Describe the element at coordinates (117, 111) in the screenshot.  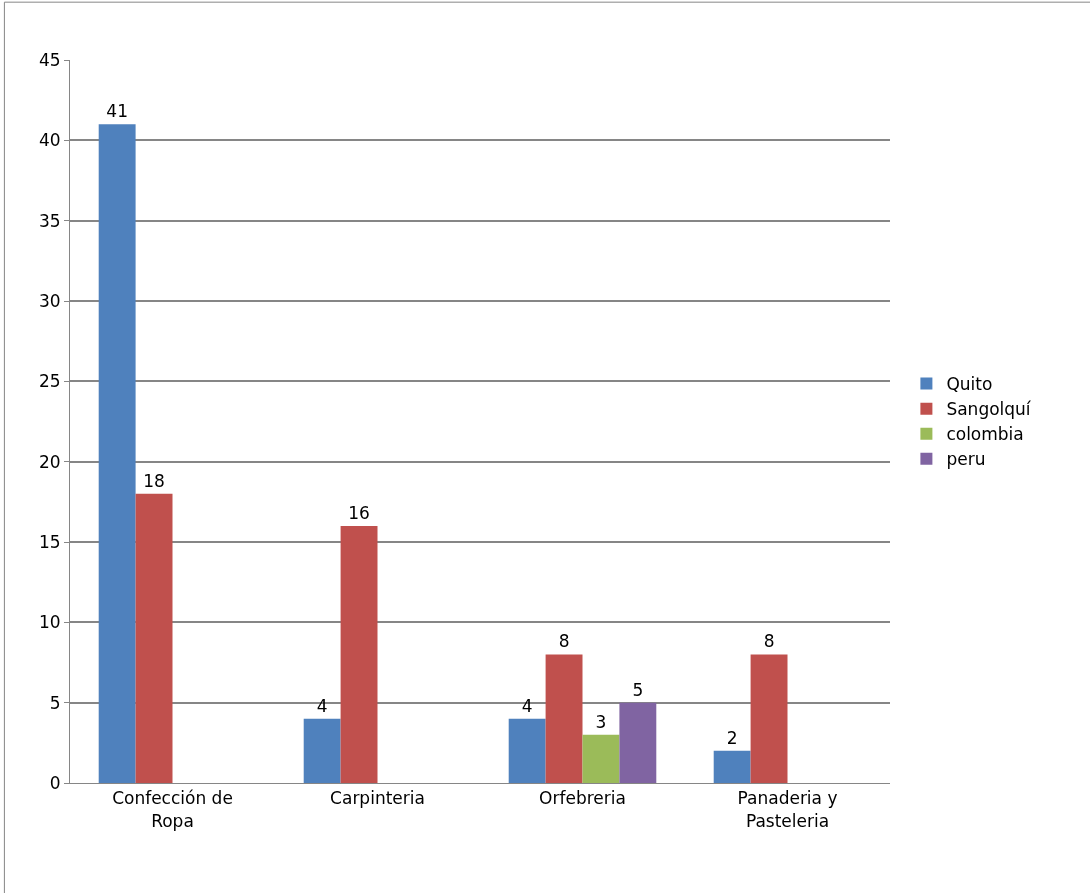
I see `data-label: 41` at that location.